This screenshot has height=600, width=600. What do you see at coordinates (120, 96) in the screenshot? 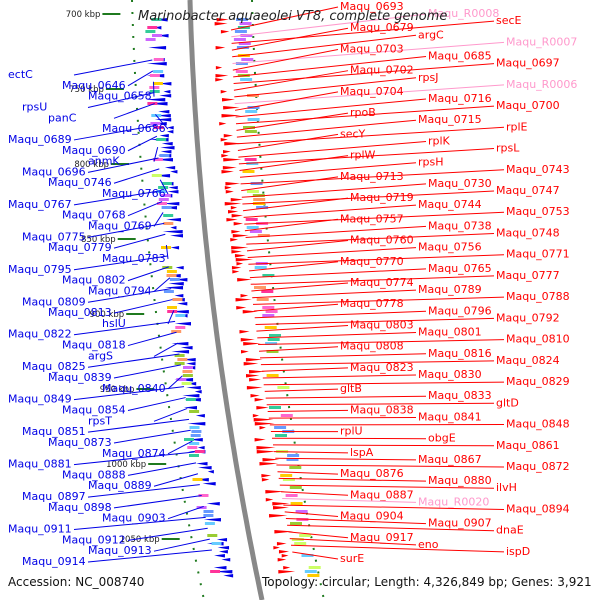
I see `minus-gene-label: Maqu_0658` at bounding box center [120, 96].